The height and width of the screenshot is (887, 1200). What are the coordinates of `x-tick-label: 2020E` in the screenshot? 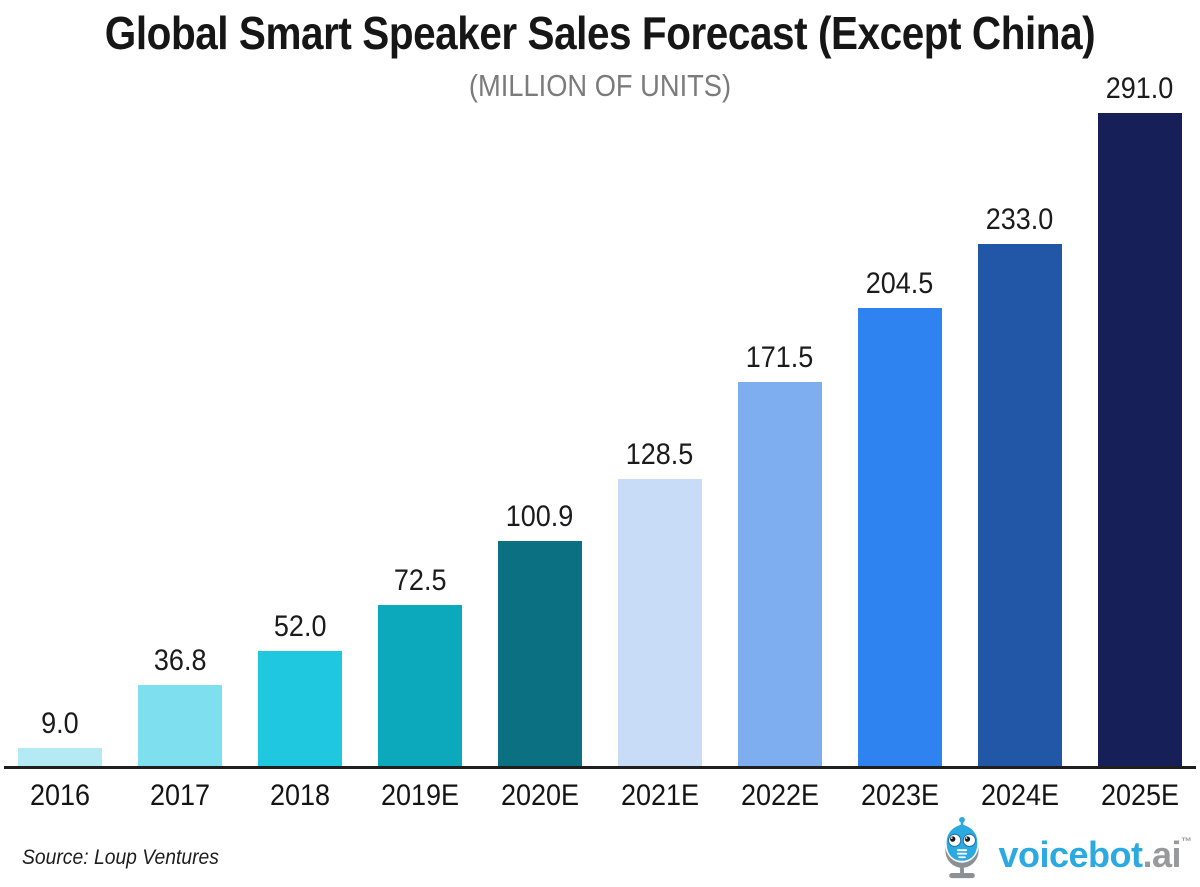 It's located at (540, 795).